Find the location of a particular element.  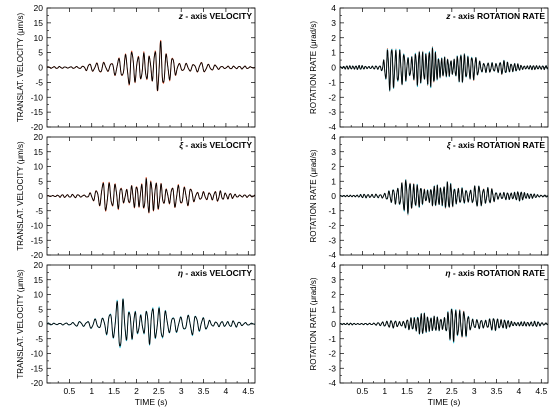

panel-title-symbol: η is located at coordinates (447, 273).